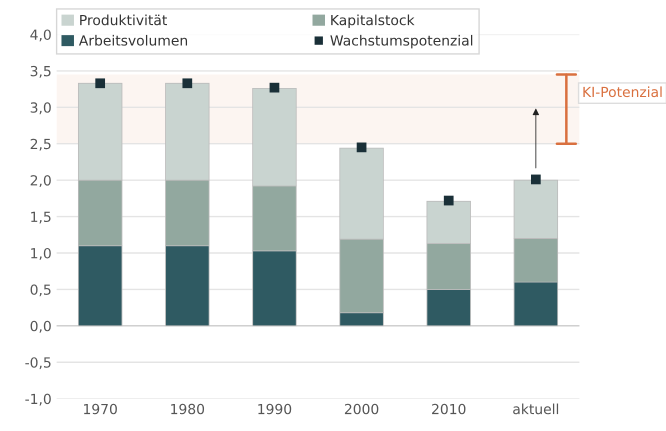  What do you see at coordinates (41, 218) in the screenshot?
I see `y-tick-label: 1,5` at bounding box center [41, 218].